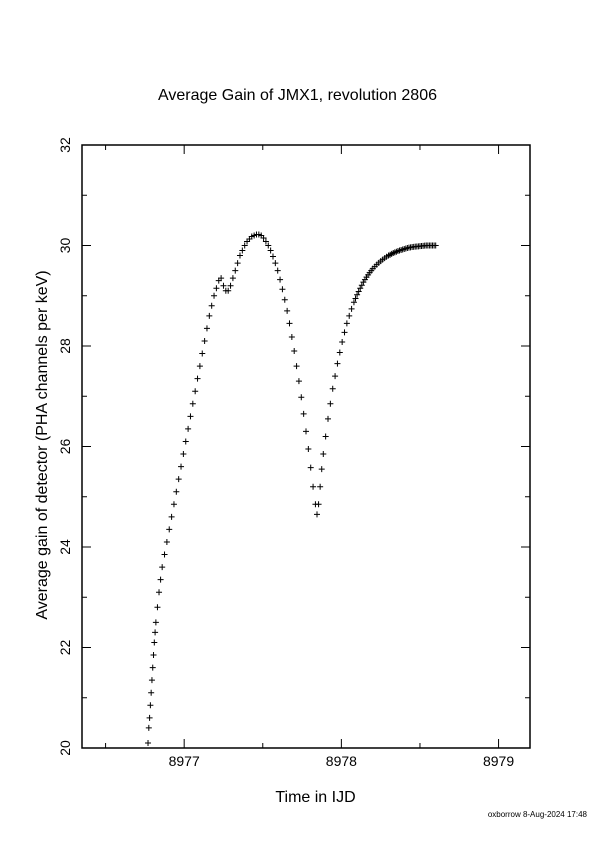 This screenshot has width=595, height=842. I want to click on y-tick-label: 24, so click(65, 547).